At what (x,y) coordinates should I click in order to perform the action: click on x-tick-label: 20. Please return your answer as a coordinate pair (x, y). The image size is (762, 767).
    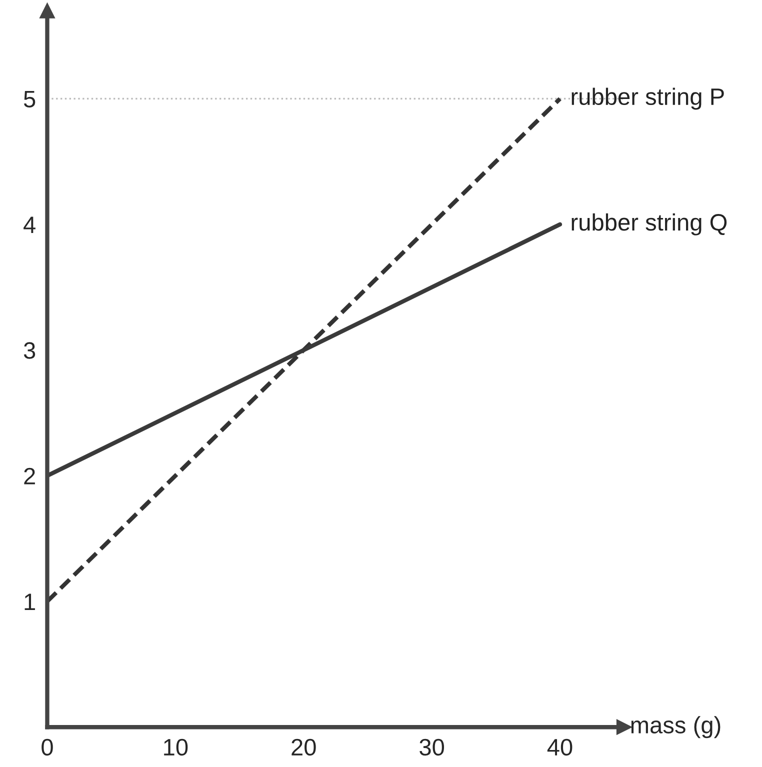
    Looking at the image, I should click on (304, 747).